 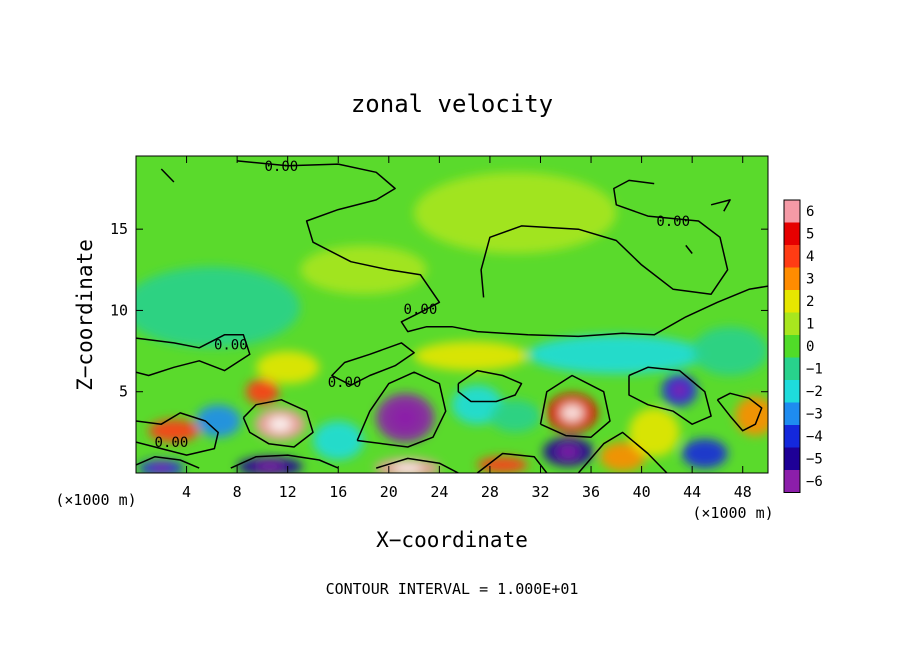 I want to click on colorbar-frame, so click(x=792, y=346).